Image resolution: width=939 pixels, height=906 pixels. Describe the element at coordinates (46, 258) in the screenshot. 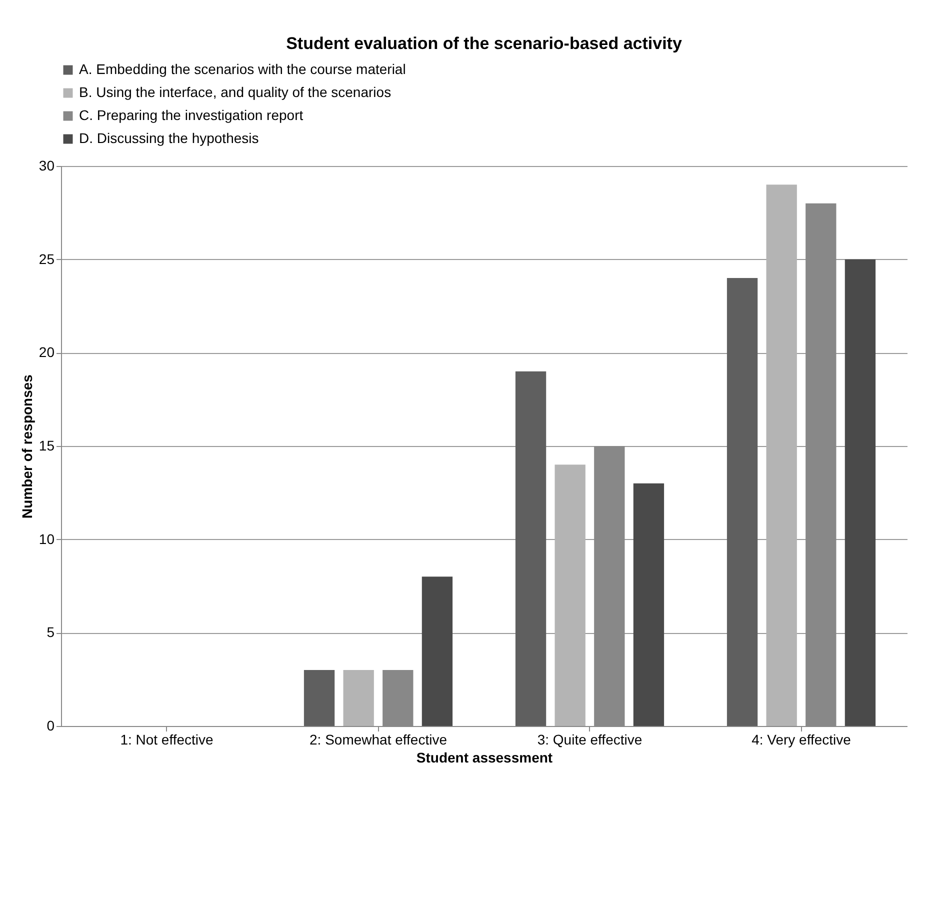

I see `y-tick-label: 25` at that location.